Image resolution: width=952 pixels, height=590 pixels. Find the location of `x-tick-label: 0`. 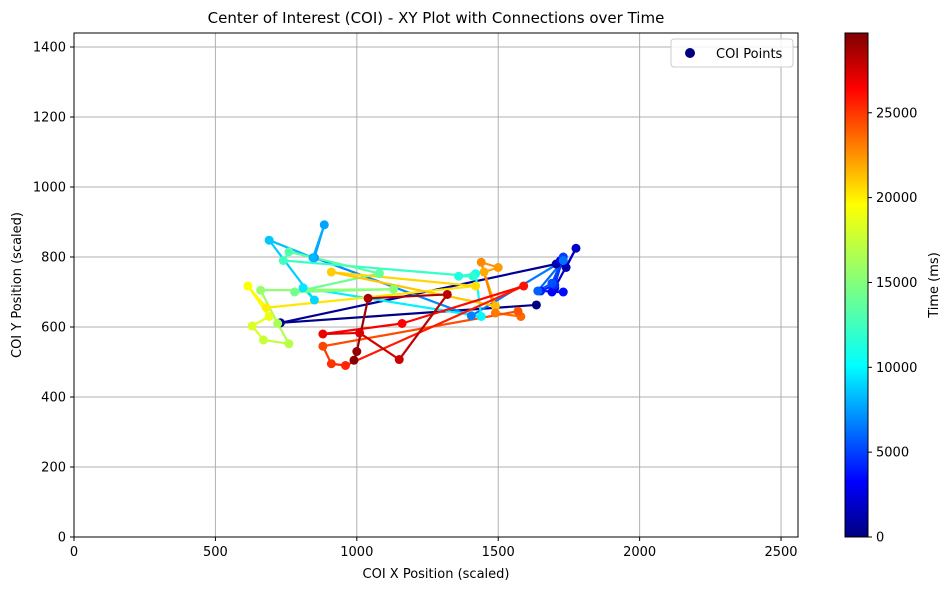

x-tick-label: 0 is located at coordinates (74, 552).